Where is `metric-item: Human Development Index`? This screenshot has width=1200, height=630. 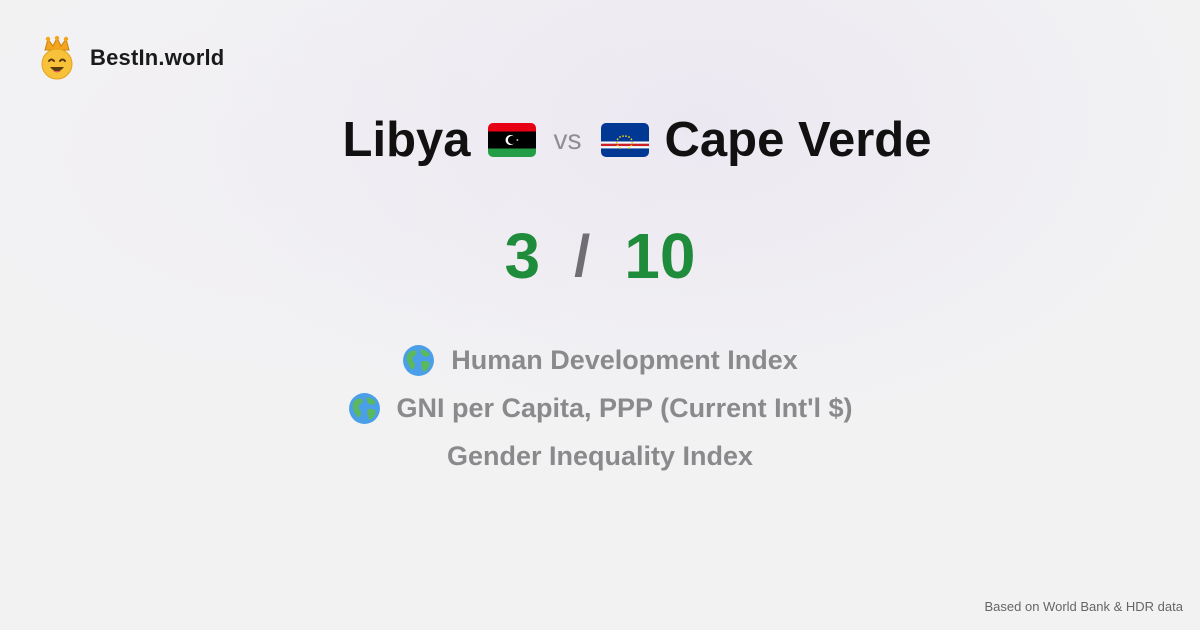
metric-item: Human Development Index is located at coordinates (600, 360).